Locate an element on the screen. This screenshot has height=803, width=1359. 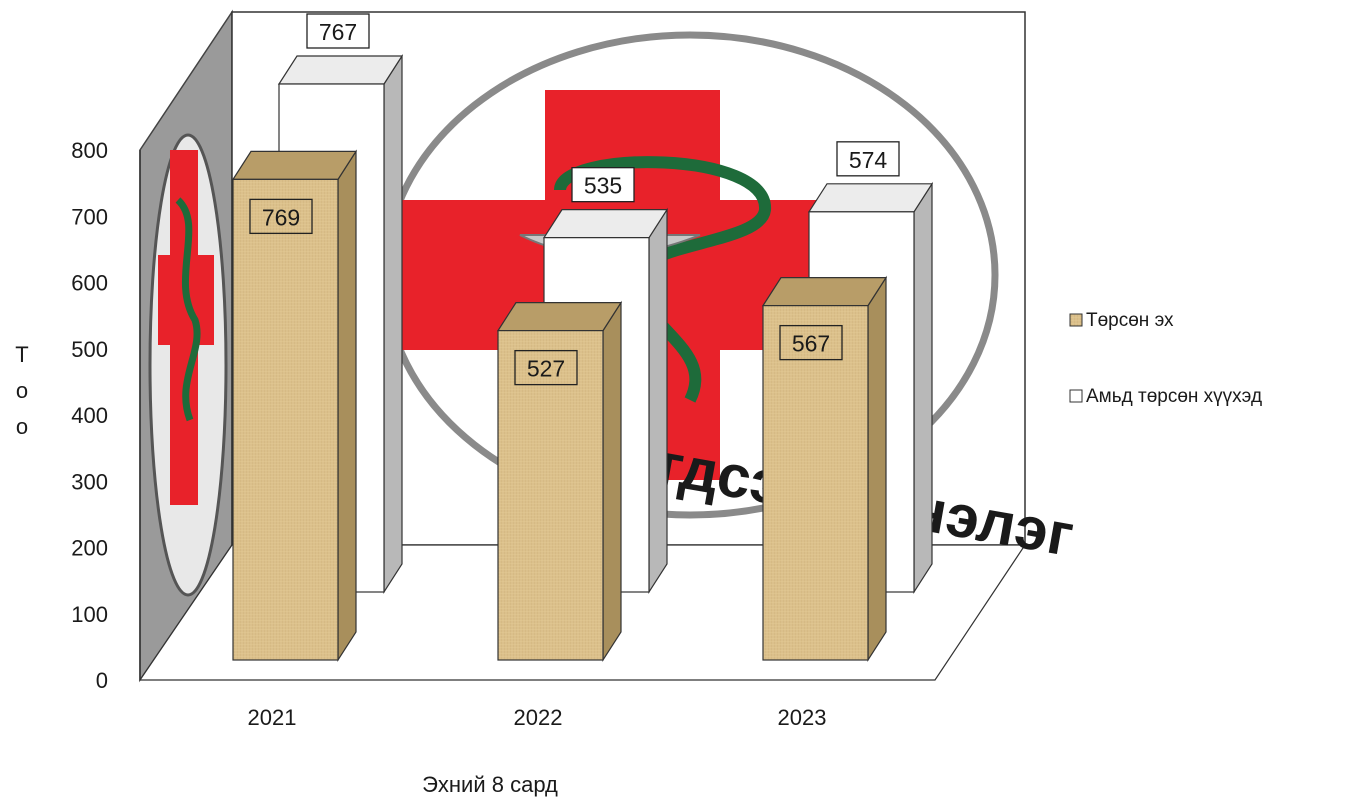
data-label: 769 is located at coordinates (281, 217).